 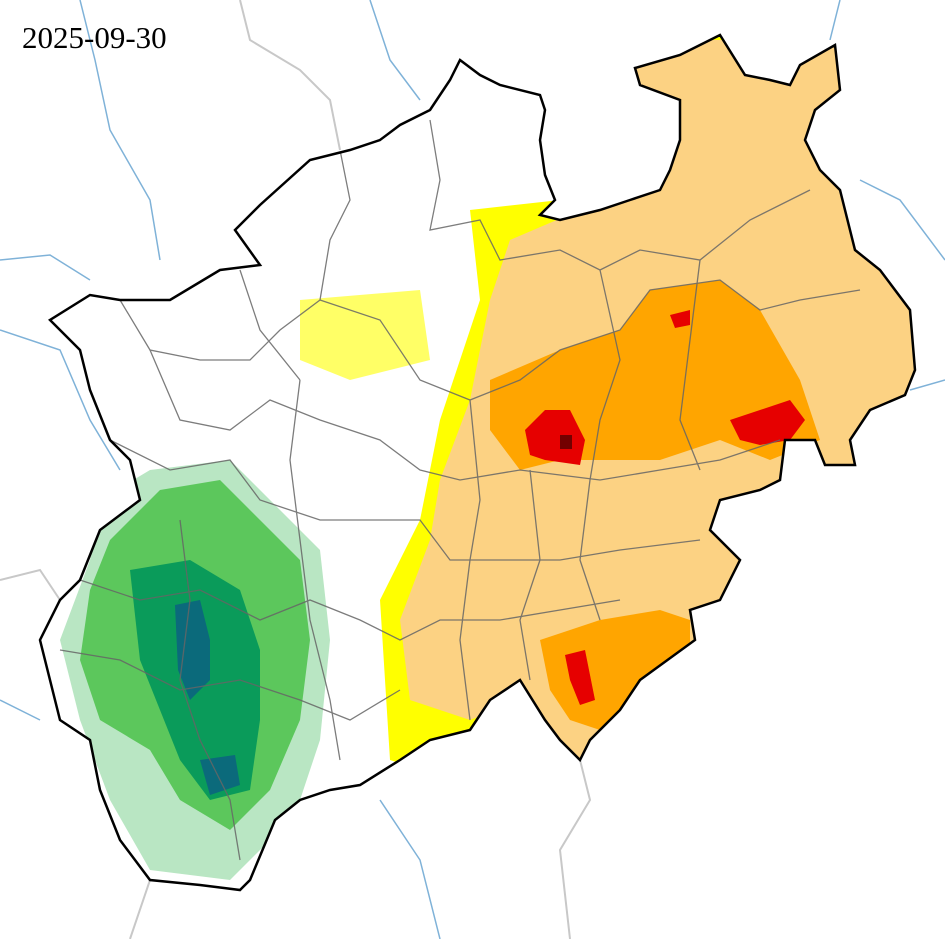 What do you see at coordinates (94, 37) in the screenshot?
I see `date-label: 2025-09-30` at bounding box center [94, 37].